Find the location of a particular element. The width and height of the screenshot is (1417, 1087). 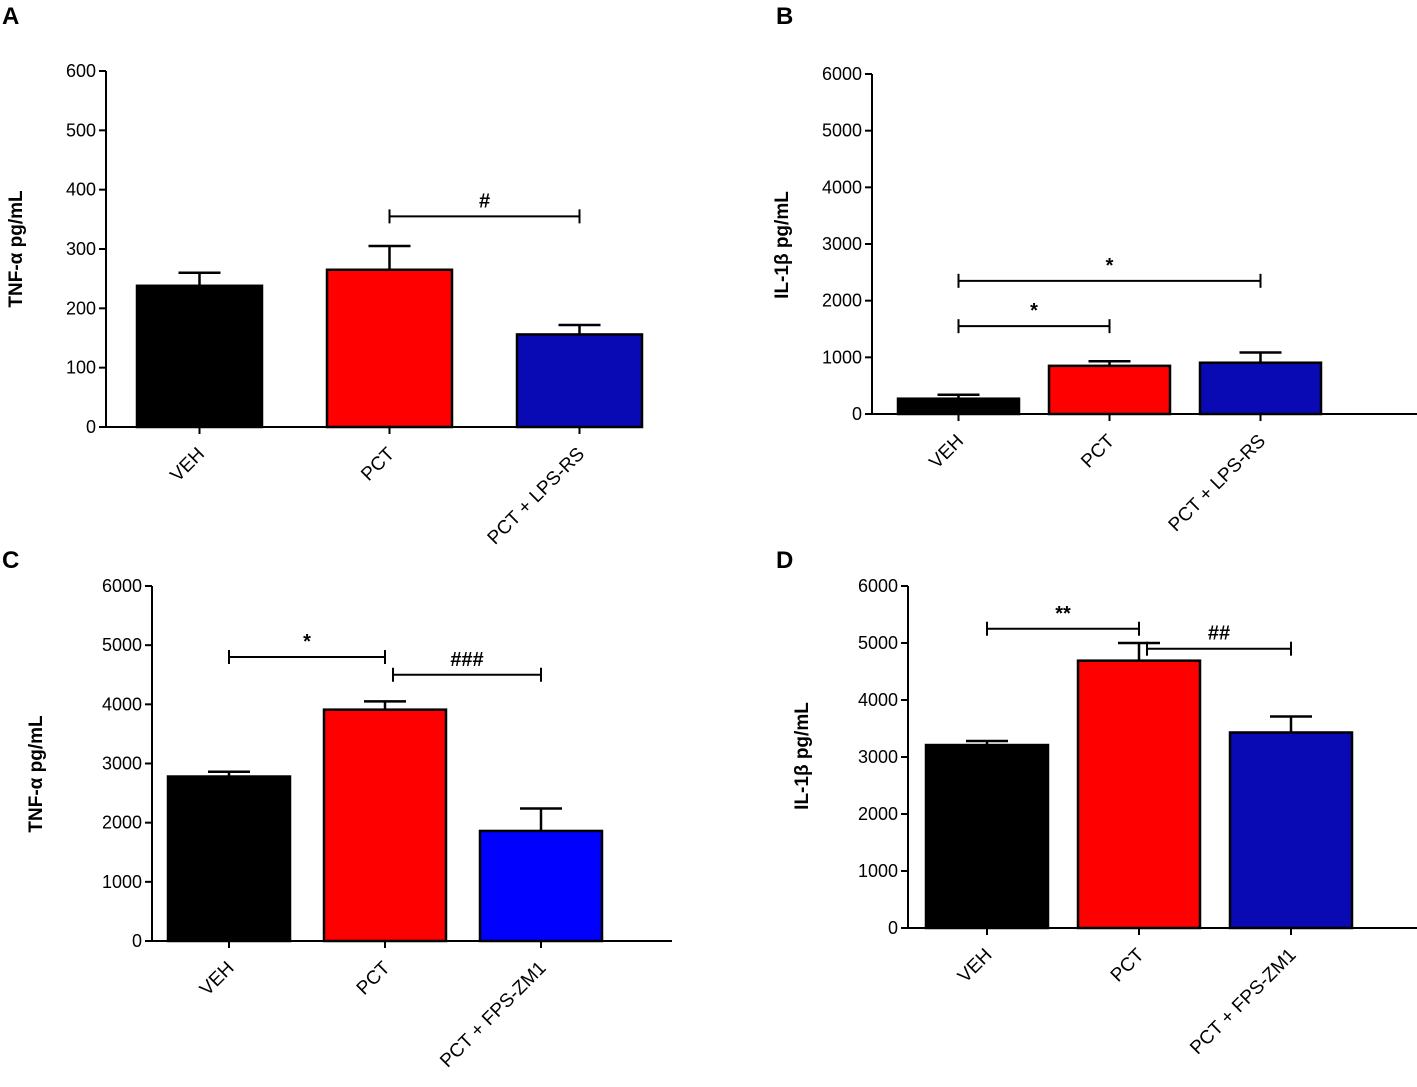

significance-label: # is located at coordinates (484, 201).